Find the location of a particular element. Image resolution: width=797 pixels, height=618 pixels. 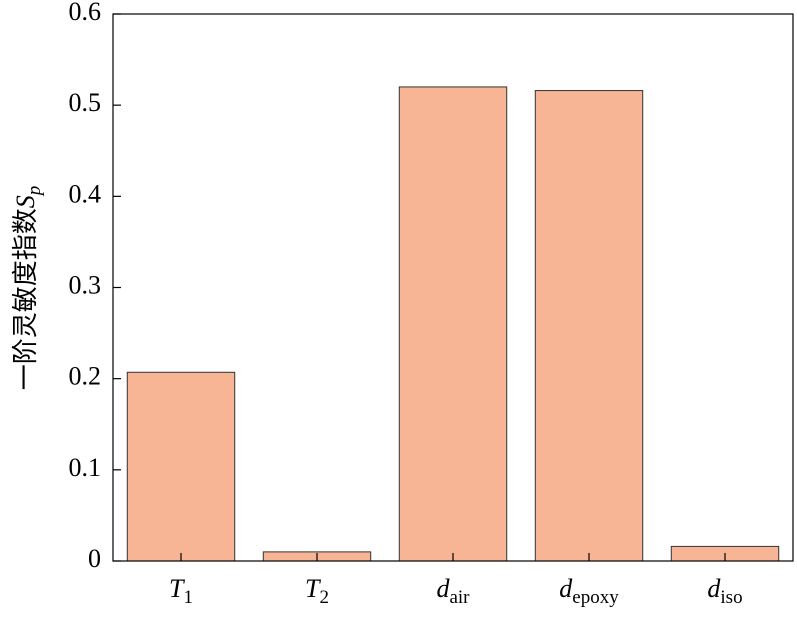

y-tick-label: 0.5 is located at coordinates (85, 102).